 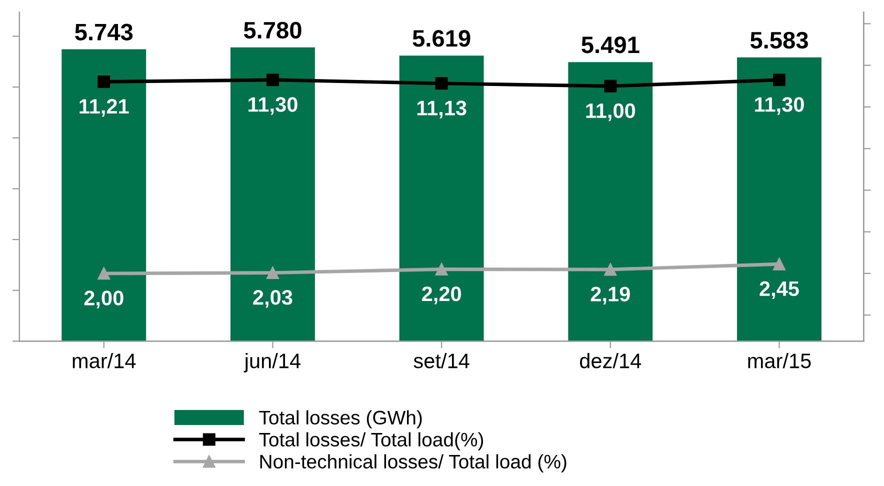 What do you see at coordinates (611, 112) in the screenshot?
I see `data-label: 11,00` at bounding box center [611, 112].